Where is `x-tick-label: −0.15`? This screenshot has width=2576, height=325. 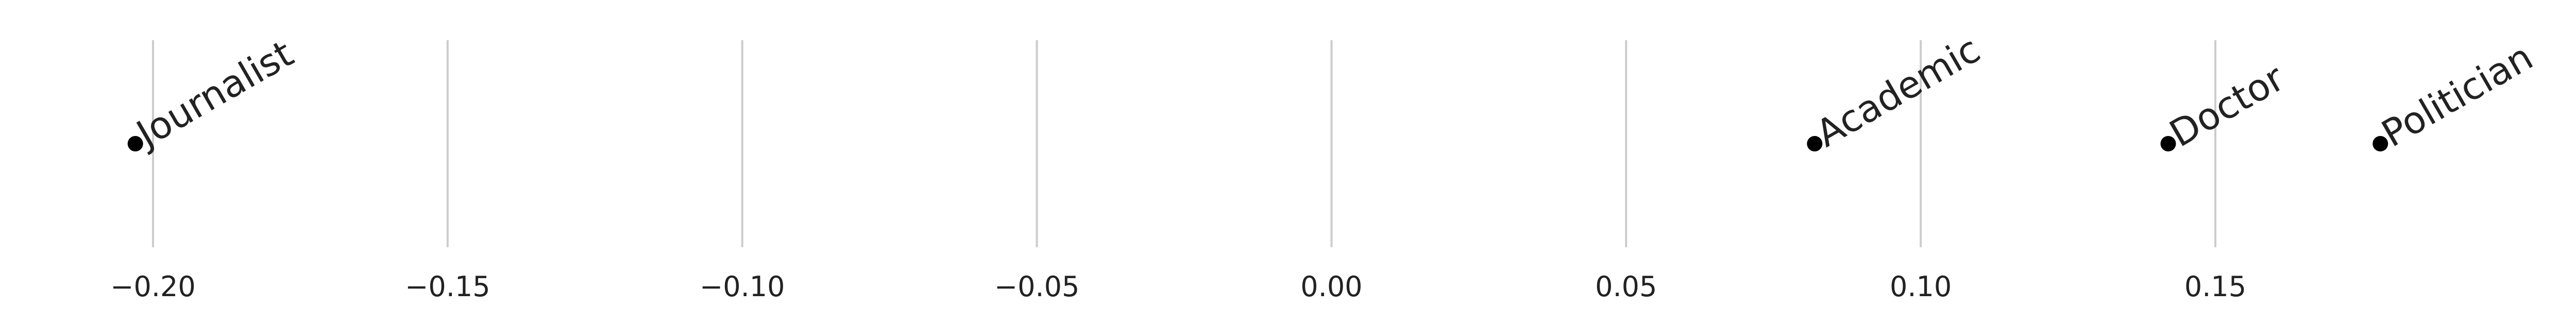
x-tick-label: −0.15 is located at coordinates (447, 286).